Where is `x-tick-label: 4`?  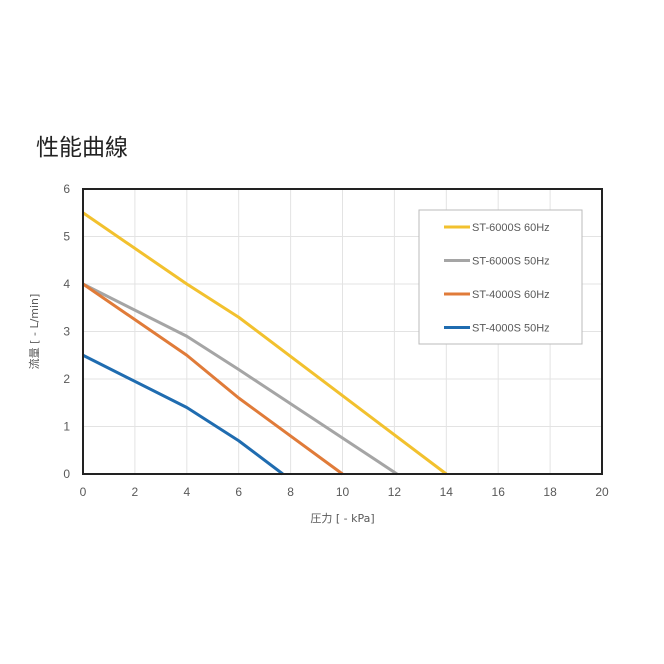
x-tick-label: 4 is located at coordinates (186, 492).